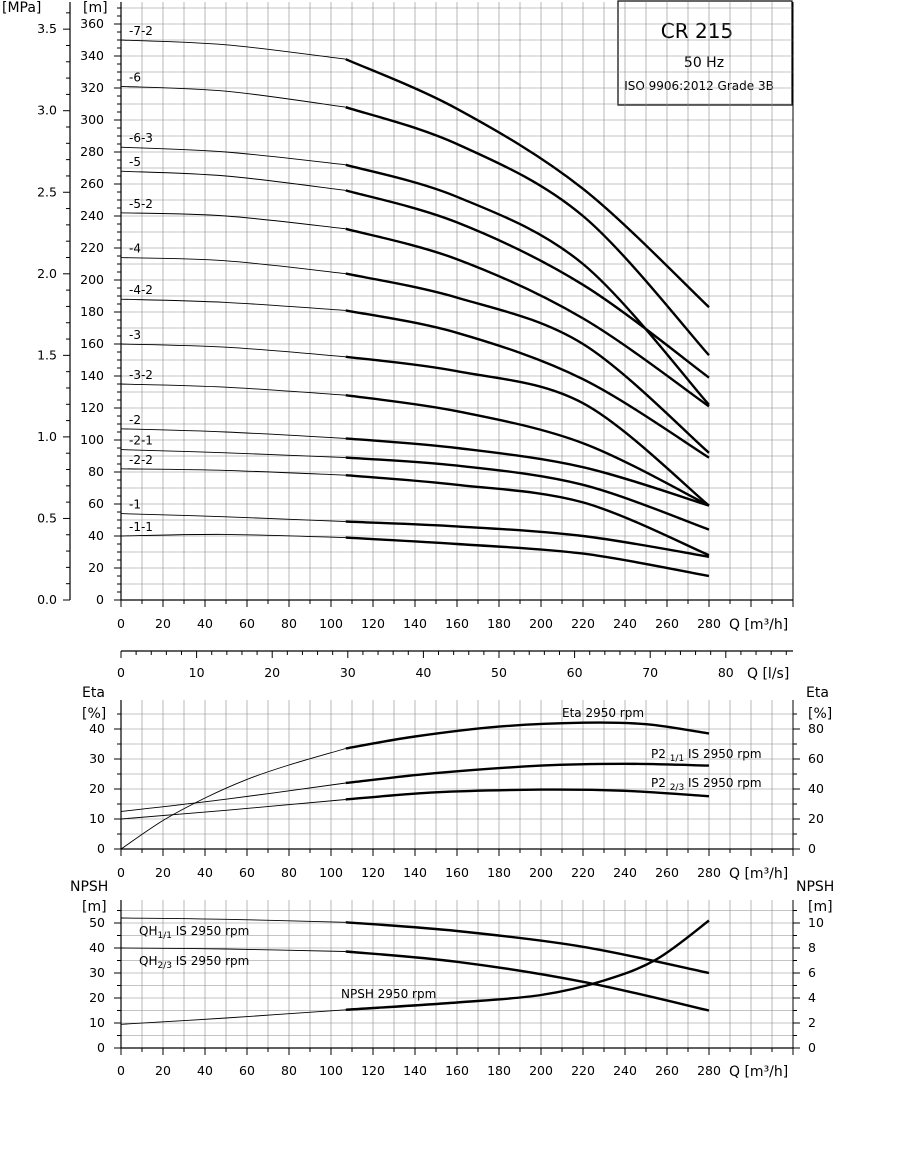  I want to click on head-y-tick-label: 140, so click(92, 375).